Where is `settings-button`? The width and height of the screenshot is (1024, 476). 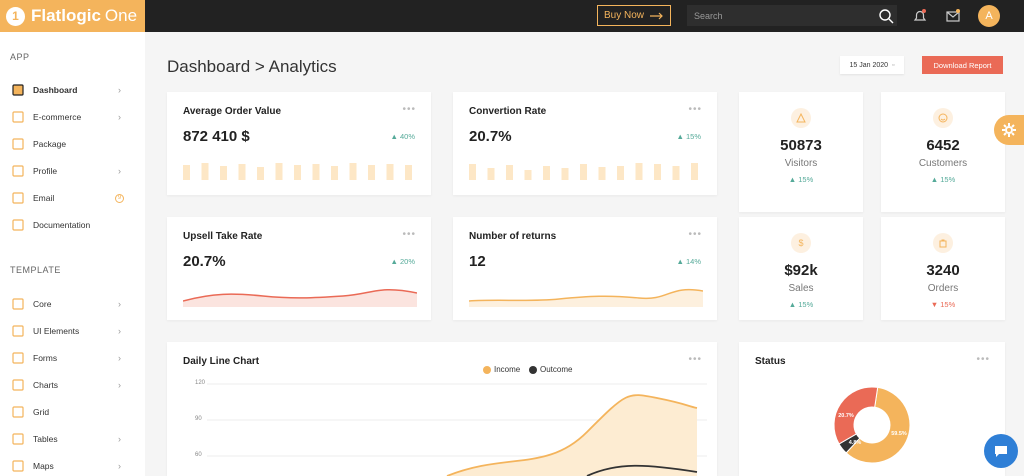
settings-button is located at coordinates (1009, 130).